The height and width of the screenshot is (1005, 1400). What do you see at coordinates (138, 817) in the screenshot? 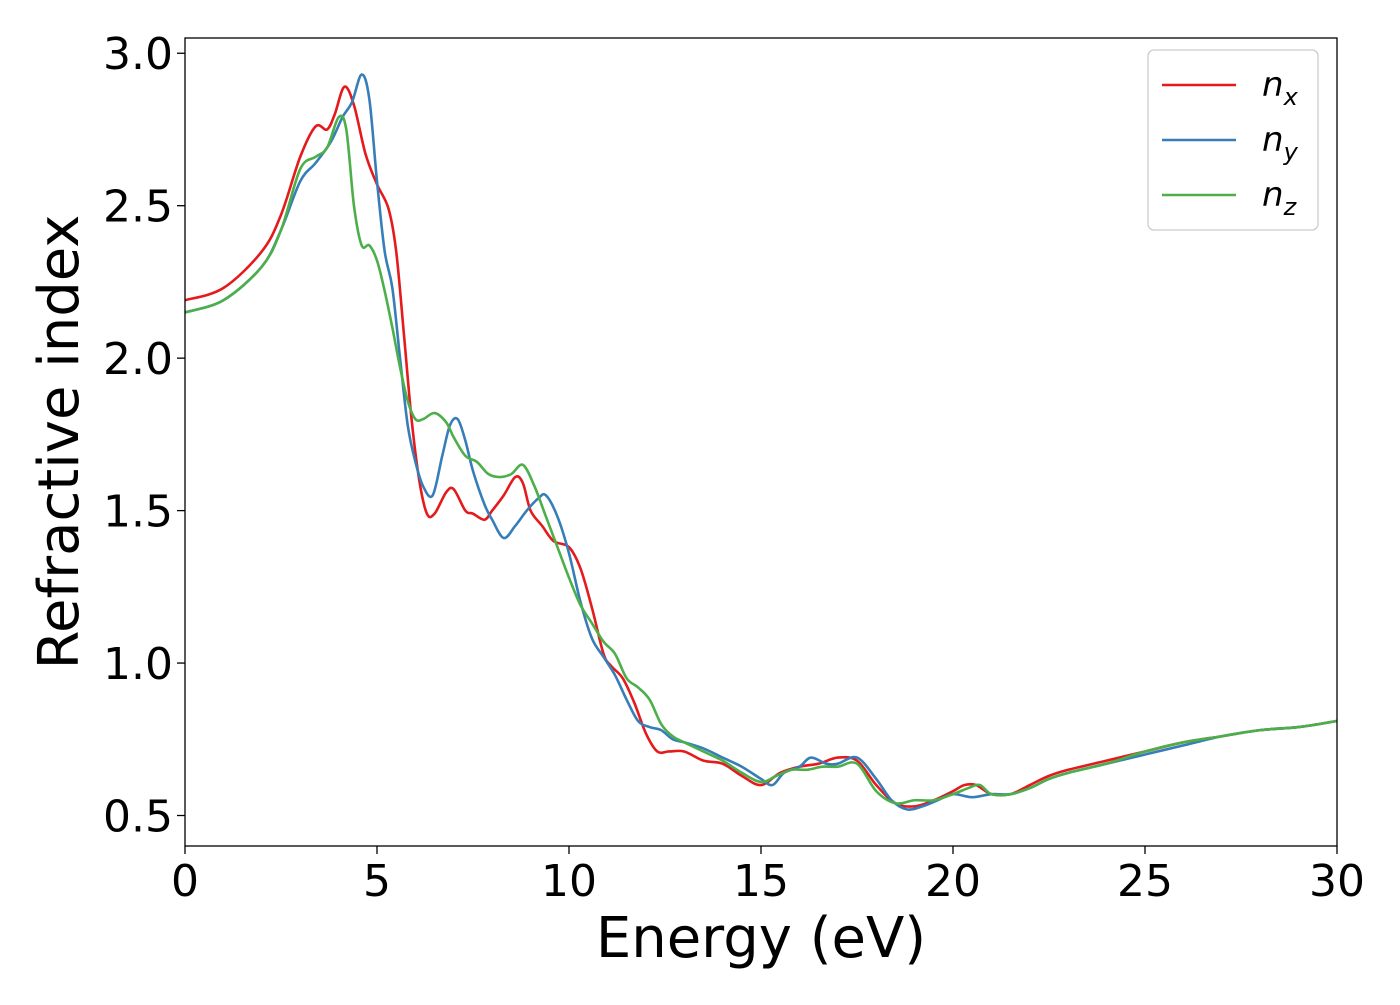
I see `y-tick-label: 0.5` at bounding box center [138, 817].